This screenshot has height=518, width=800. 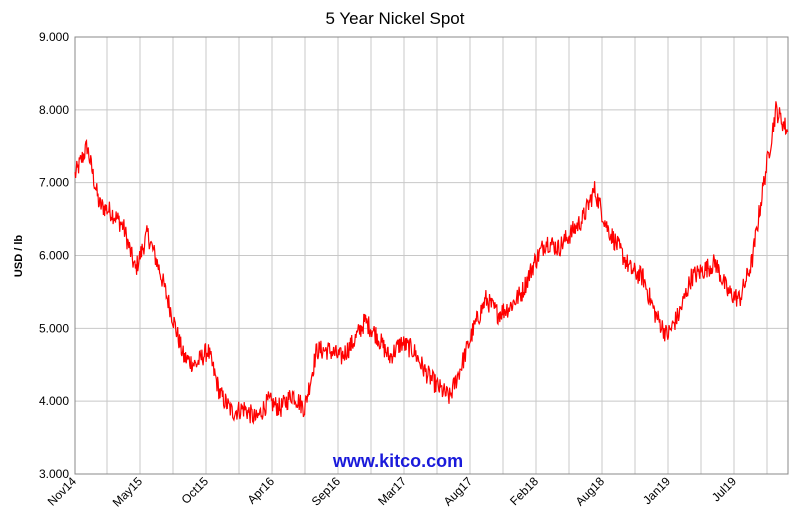 What do you see at coordinates (54, 474) in the screenshot?
I see `y-tick-label: 3.000` at bounding box center [54, 474].